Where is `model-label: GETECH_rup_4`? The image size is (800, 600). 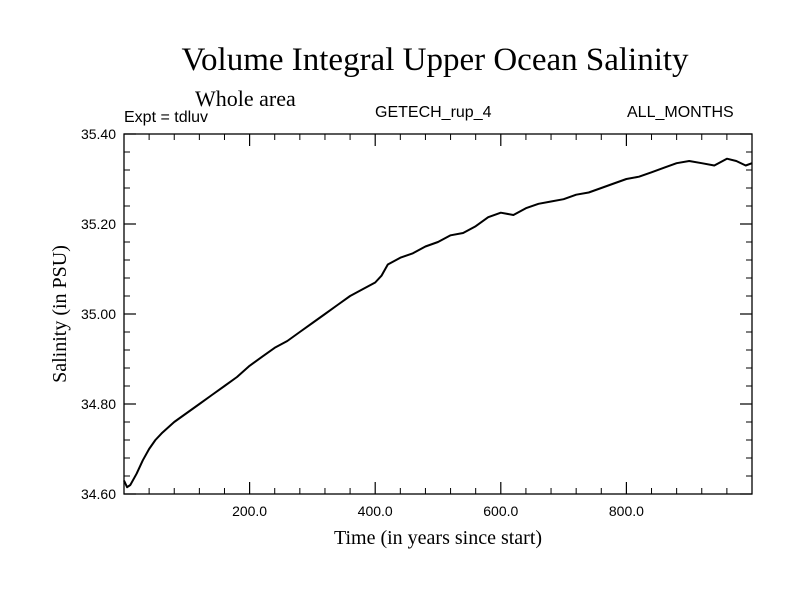
model-label: GETECH_rup_4 is located at coordinates (433, 112).